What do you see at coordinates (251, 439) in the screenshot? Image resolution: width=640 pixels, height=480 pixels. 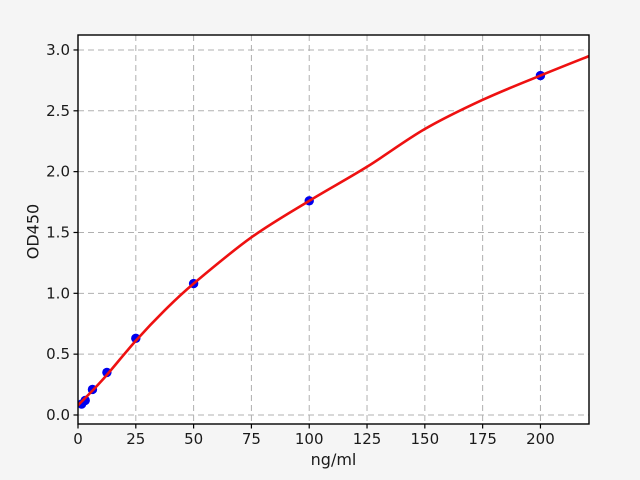 I see `x-tick-label: 75` at bounding box center [251, 439].